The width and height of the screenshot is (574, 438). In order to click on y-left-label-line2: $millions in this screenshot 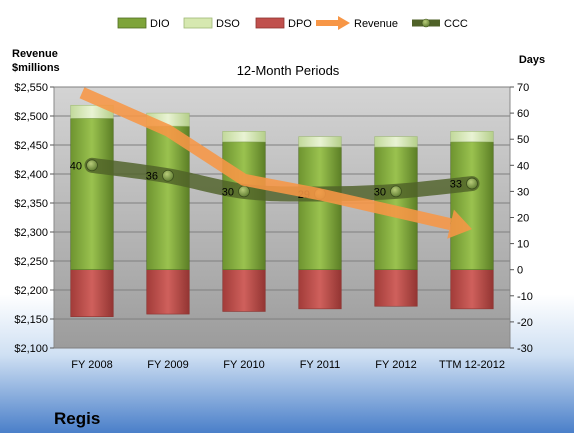, I will do `click(36, 68)`.